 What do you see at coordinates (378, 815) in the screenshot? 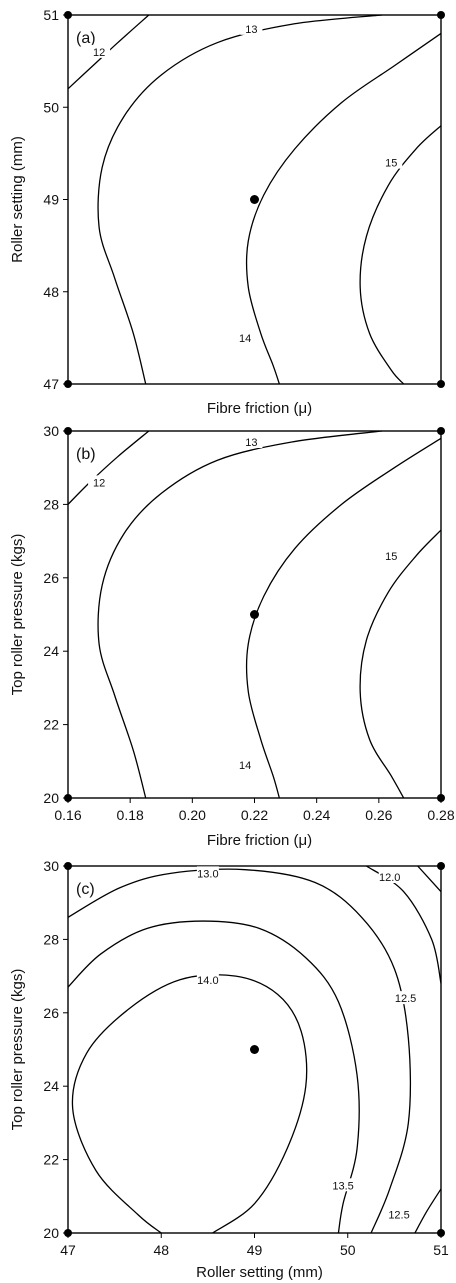
I see `x-tick-label: 0.26` at bounding box center [378, 815].